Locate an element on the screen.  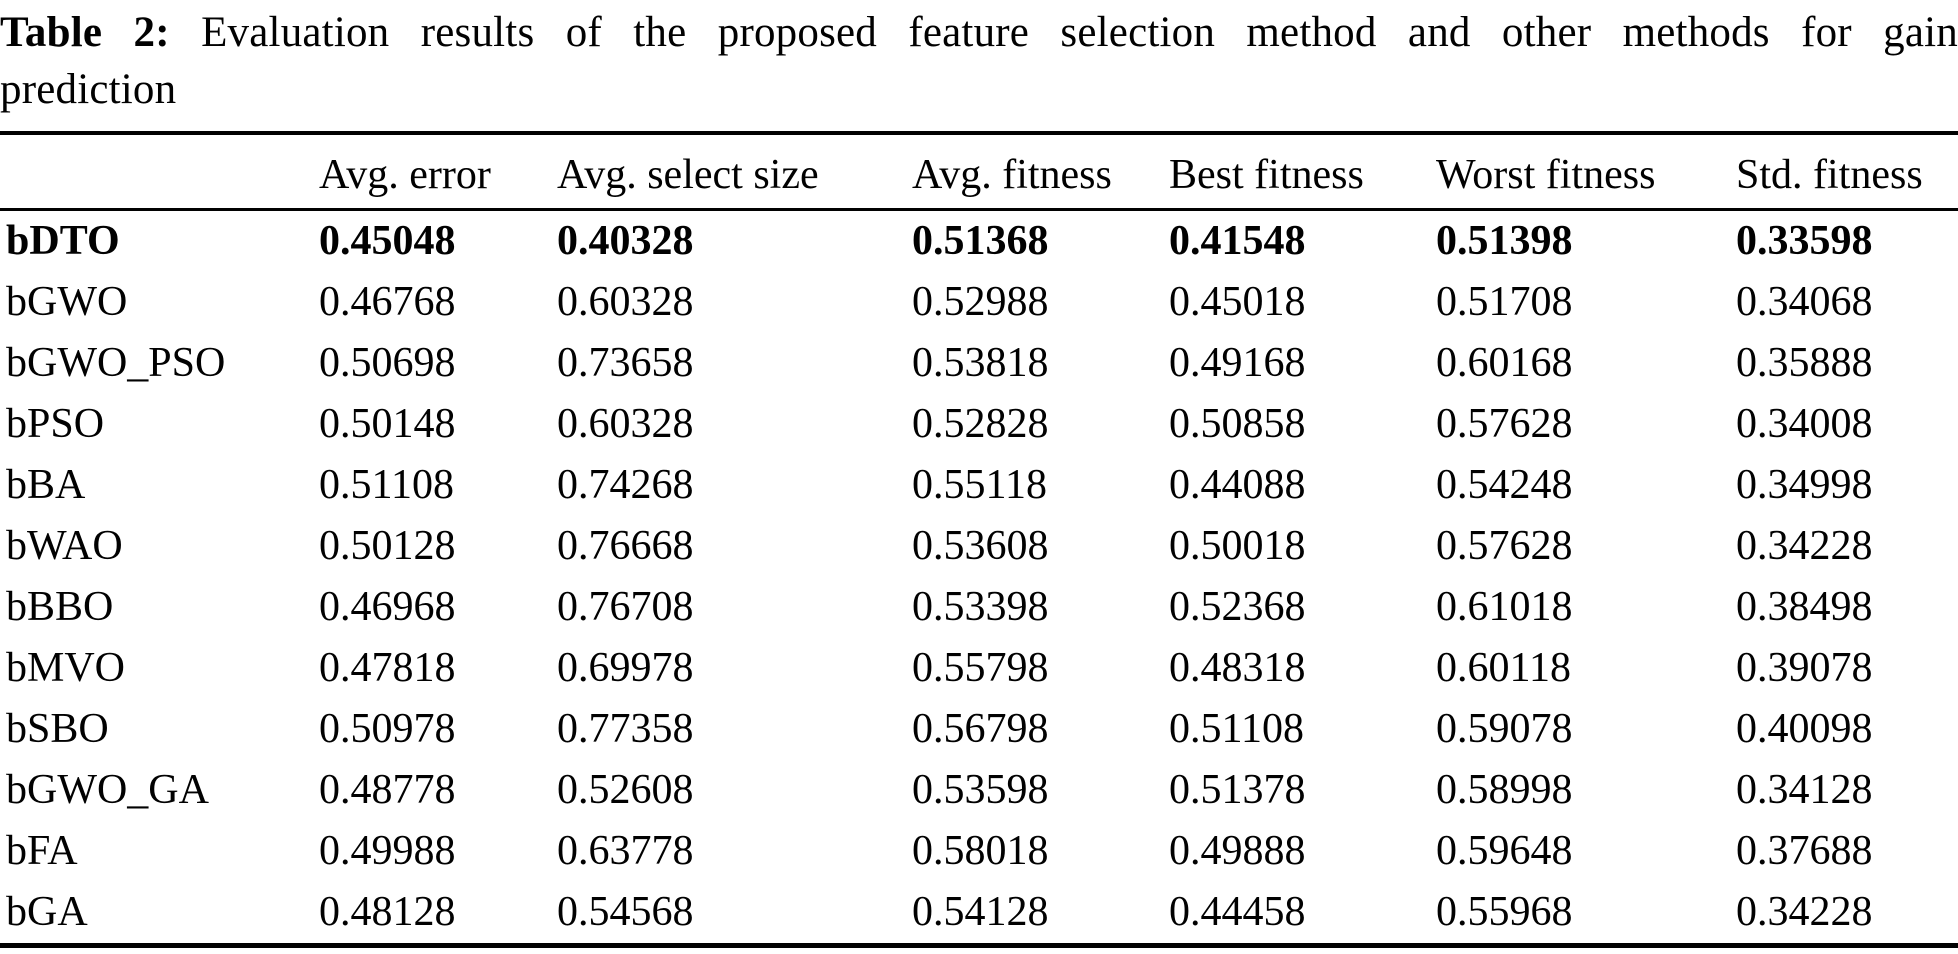
column-header-avg_fitness: Avg. fitness is located at coordinates (1012, 175).